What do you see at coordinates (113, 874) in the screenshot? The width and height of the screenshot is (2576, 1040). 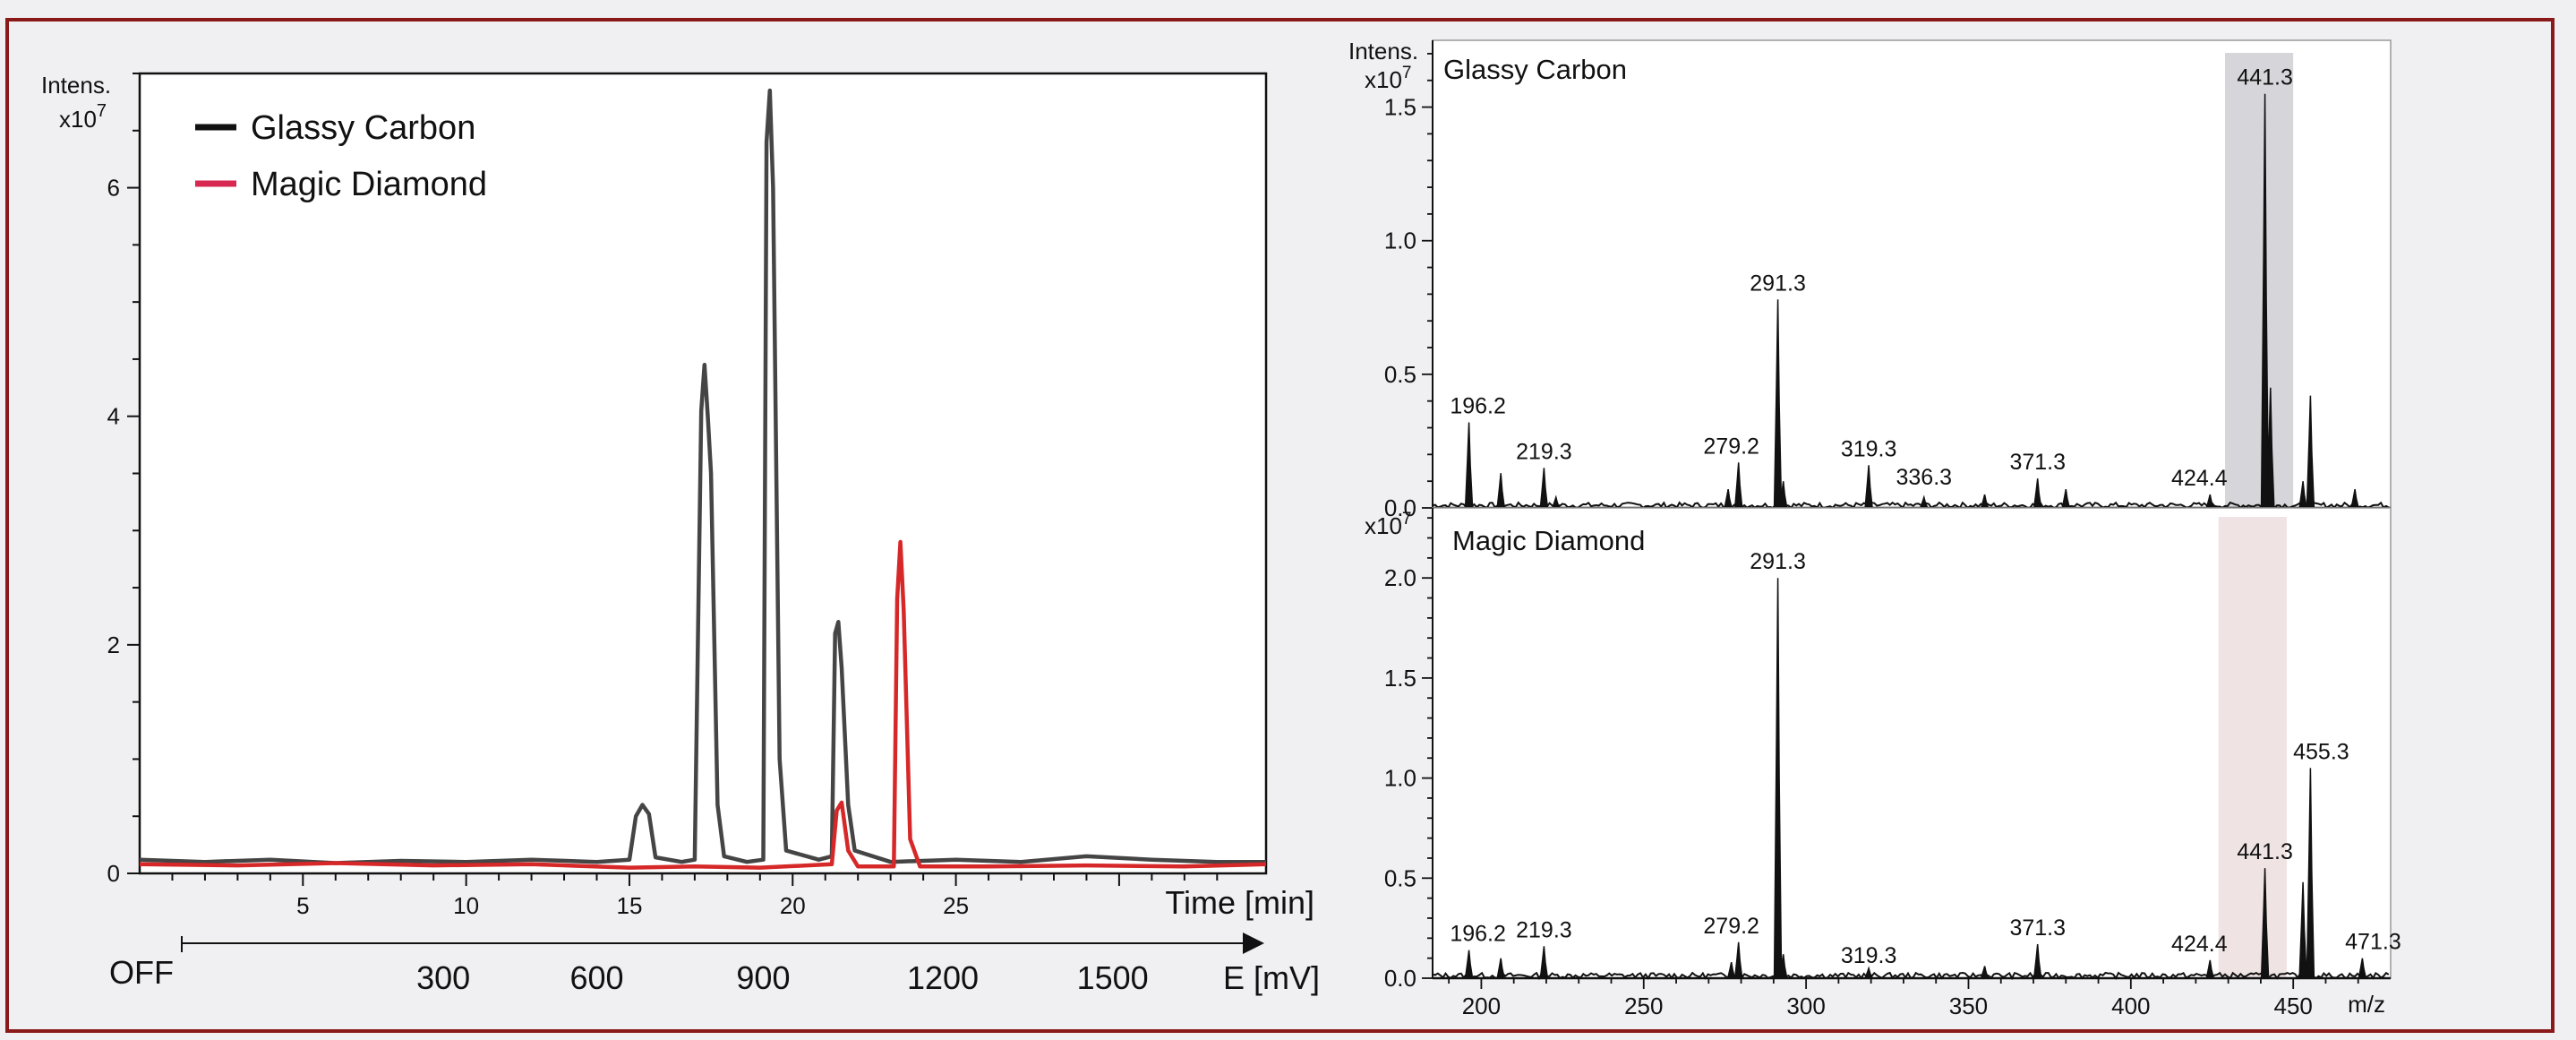 I see `y-tick-label: 0` at bounding box center [113, 874].